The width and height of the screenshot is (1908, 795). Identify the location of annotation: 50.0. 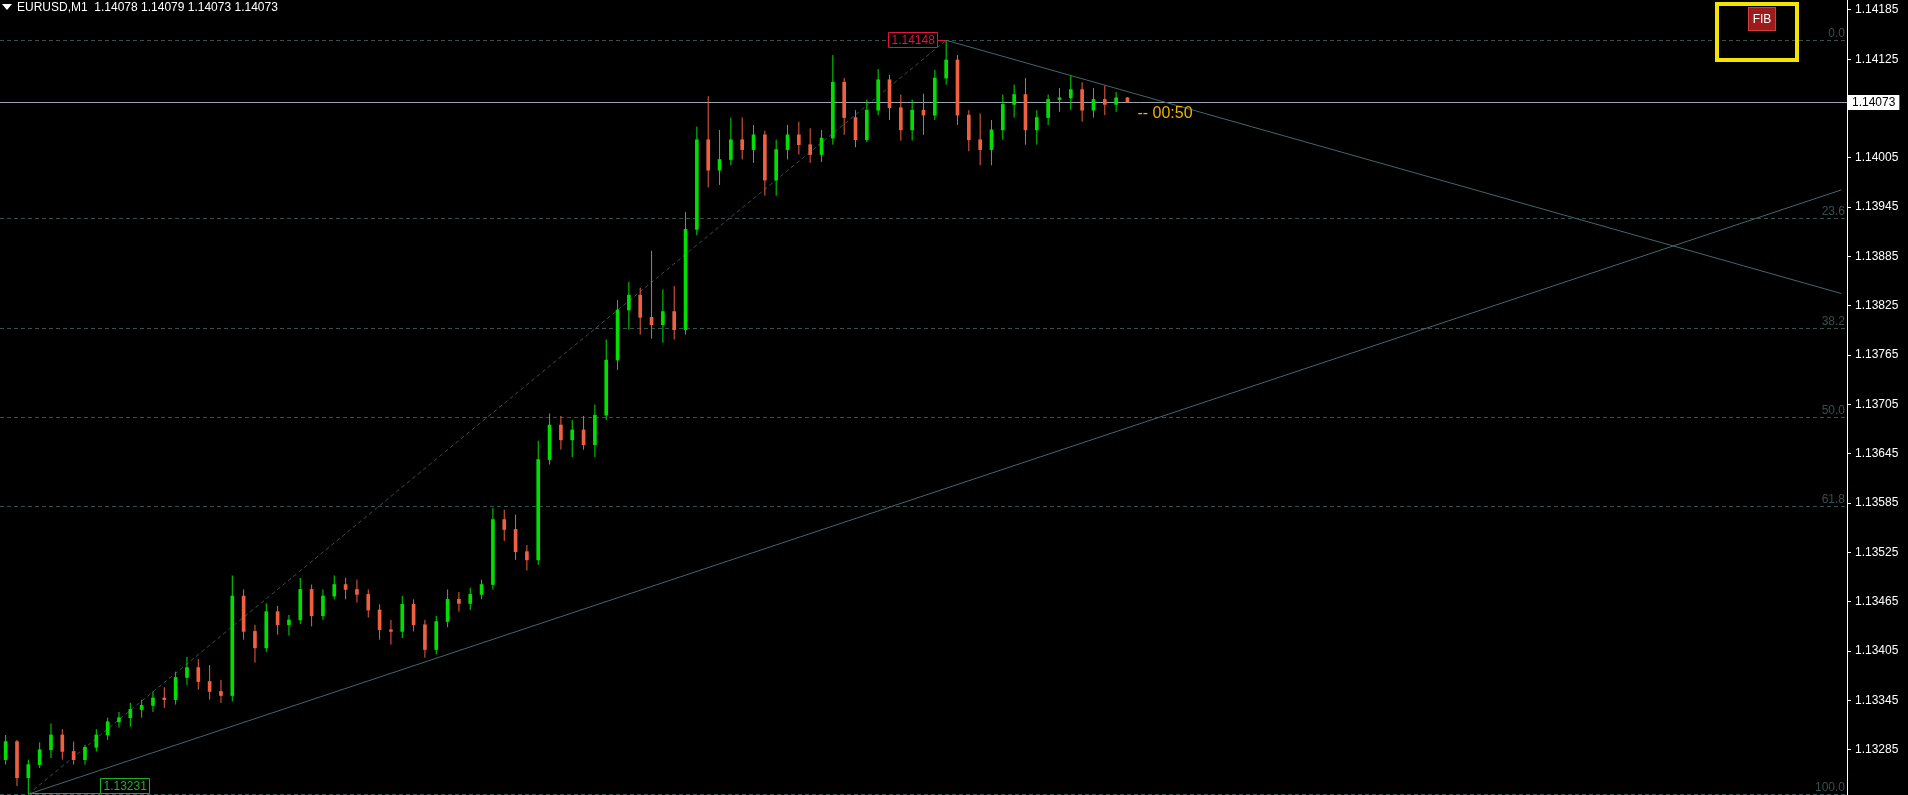
(1833, 409).